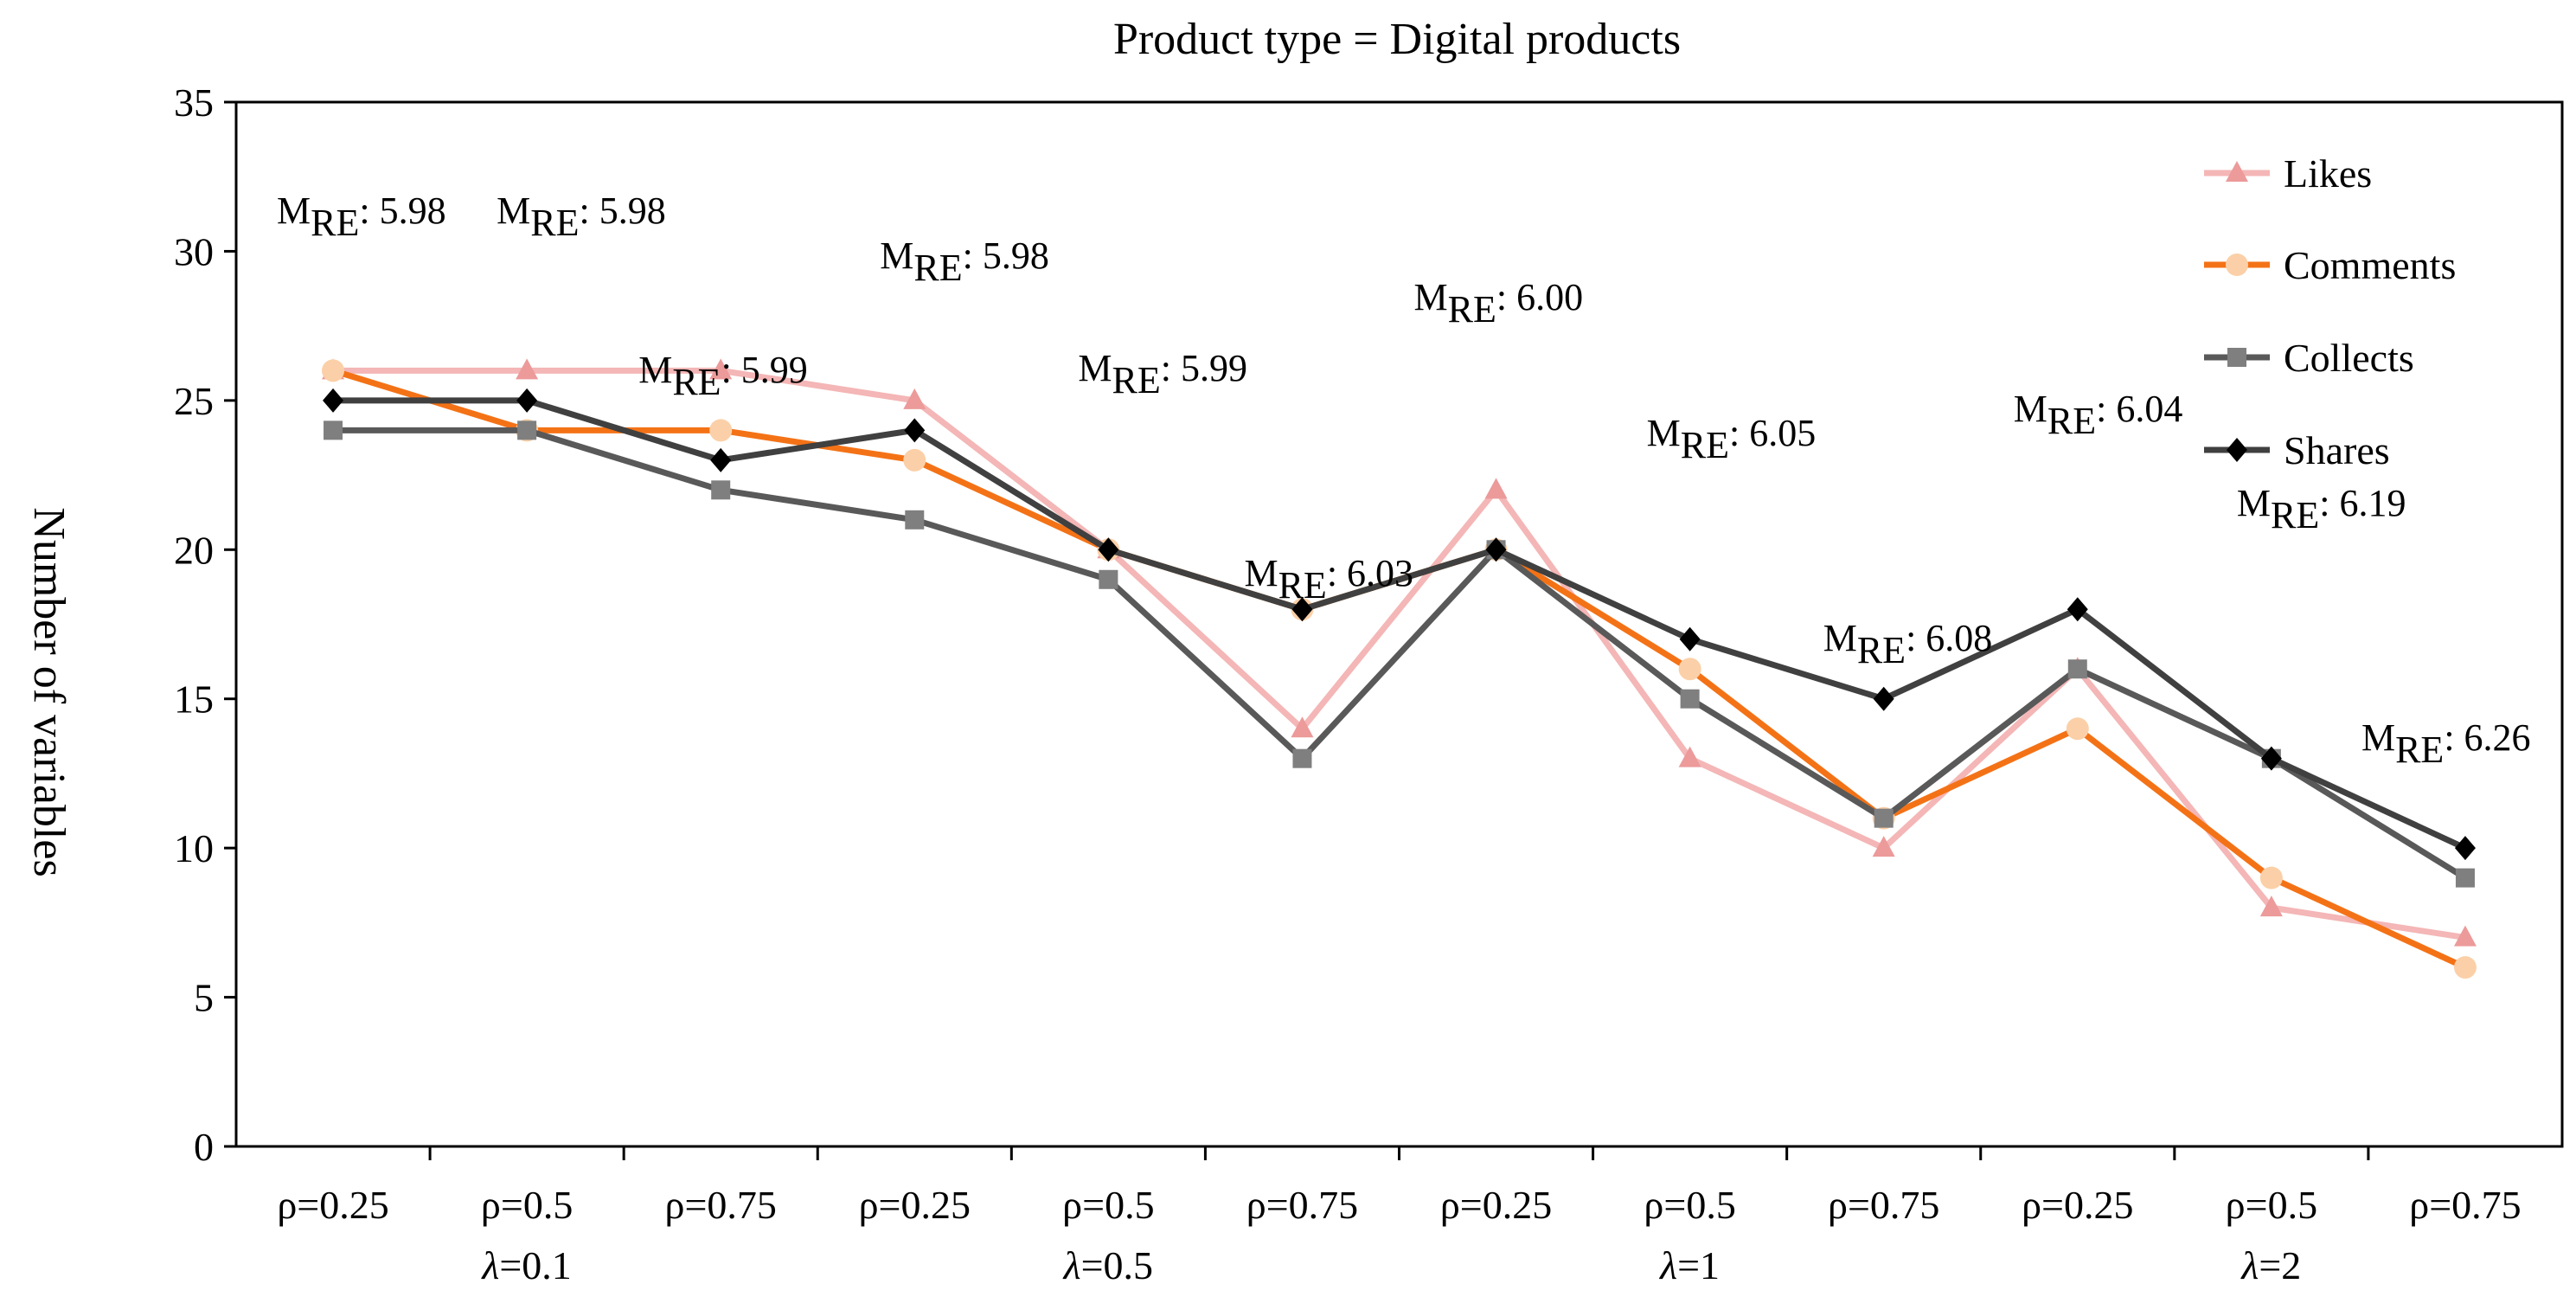 This screenshot has width=2576, height=1316. What do you see at coordinates (1397, 39) in the screenshot?
I see `chart-title: Product type = Digital products` at bounding box center [1397, 39].